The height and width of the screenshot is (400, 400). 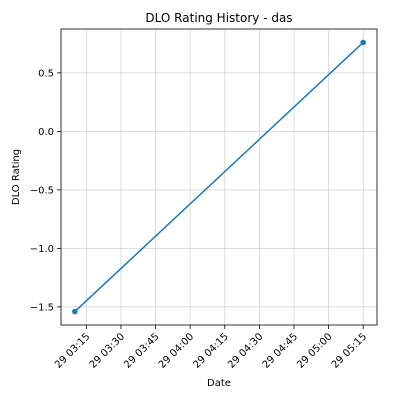 What do you see at coordinates (46, 132) in the screenshot?
I see `y-tick-label: 0.0` at bounding box center [46, 132].